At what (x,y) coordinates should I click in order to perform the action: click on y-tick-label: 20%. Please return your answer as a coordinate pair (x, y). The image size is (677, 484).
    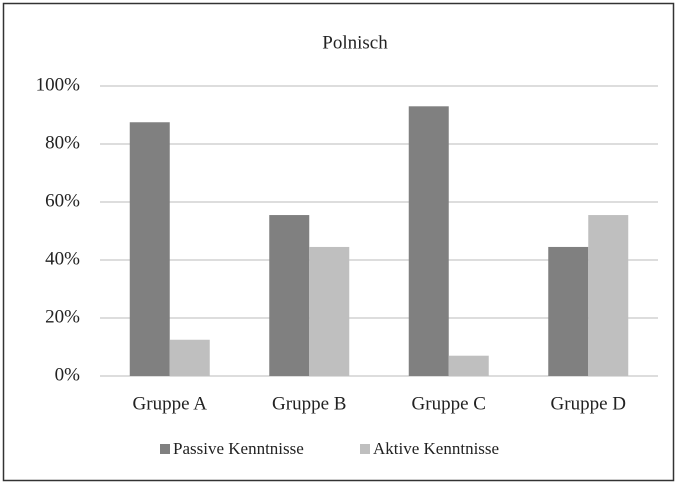
    Looking at the image, I should click on (62, 316).